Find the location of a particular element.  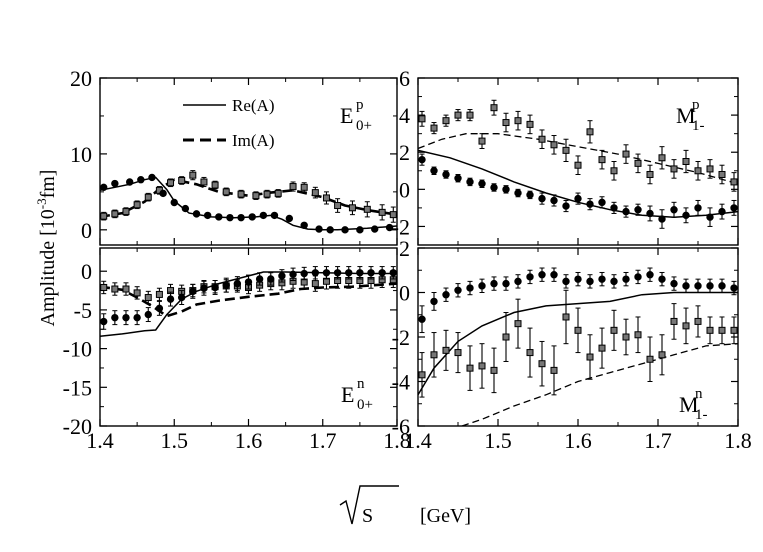

im-curve is located at coordinates (248, 300).